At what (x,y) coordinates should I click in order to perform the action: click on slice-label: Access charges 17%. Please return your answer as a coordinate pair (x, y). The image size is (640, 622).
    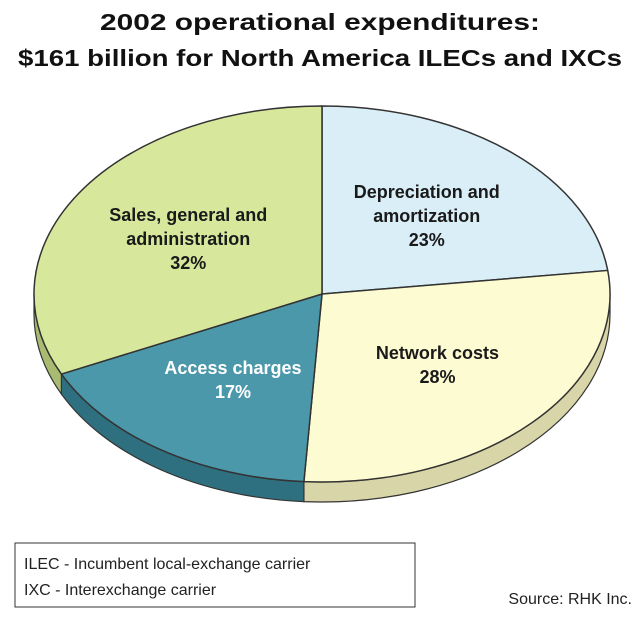
    Looking at the image, I should click on (233, 380).